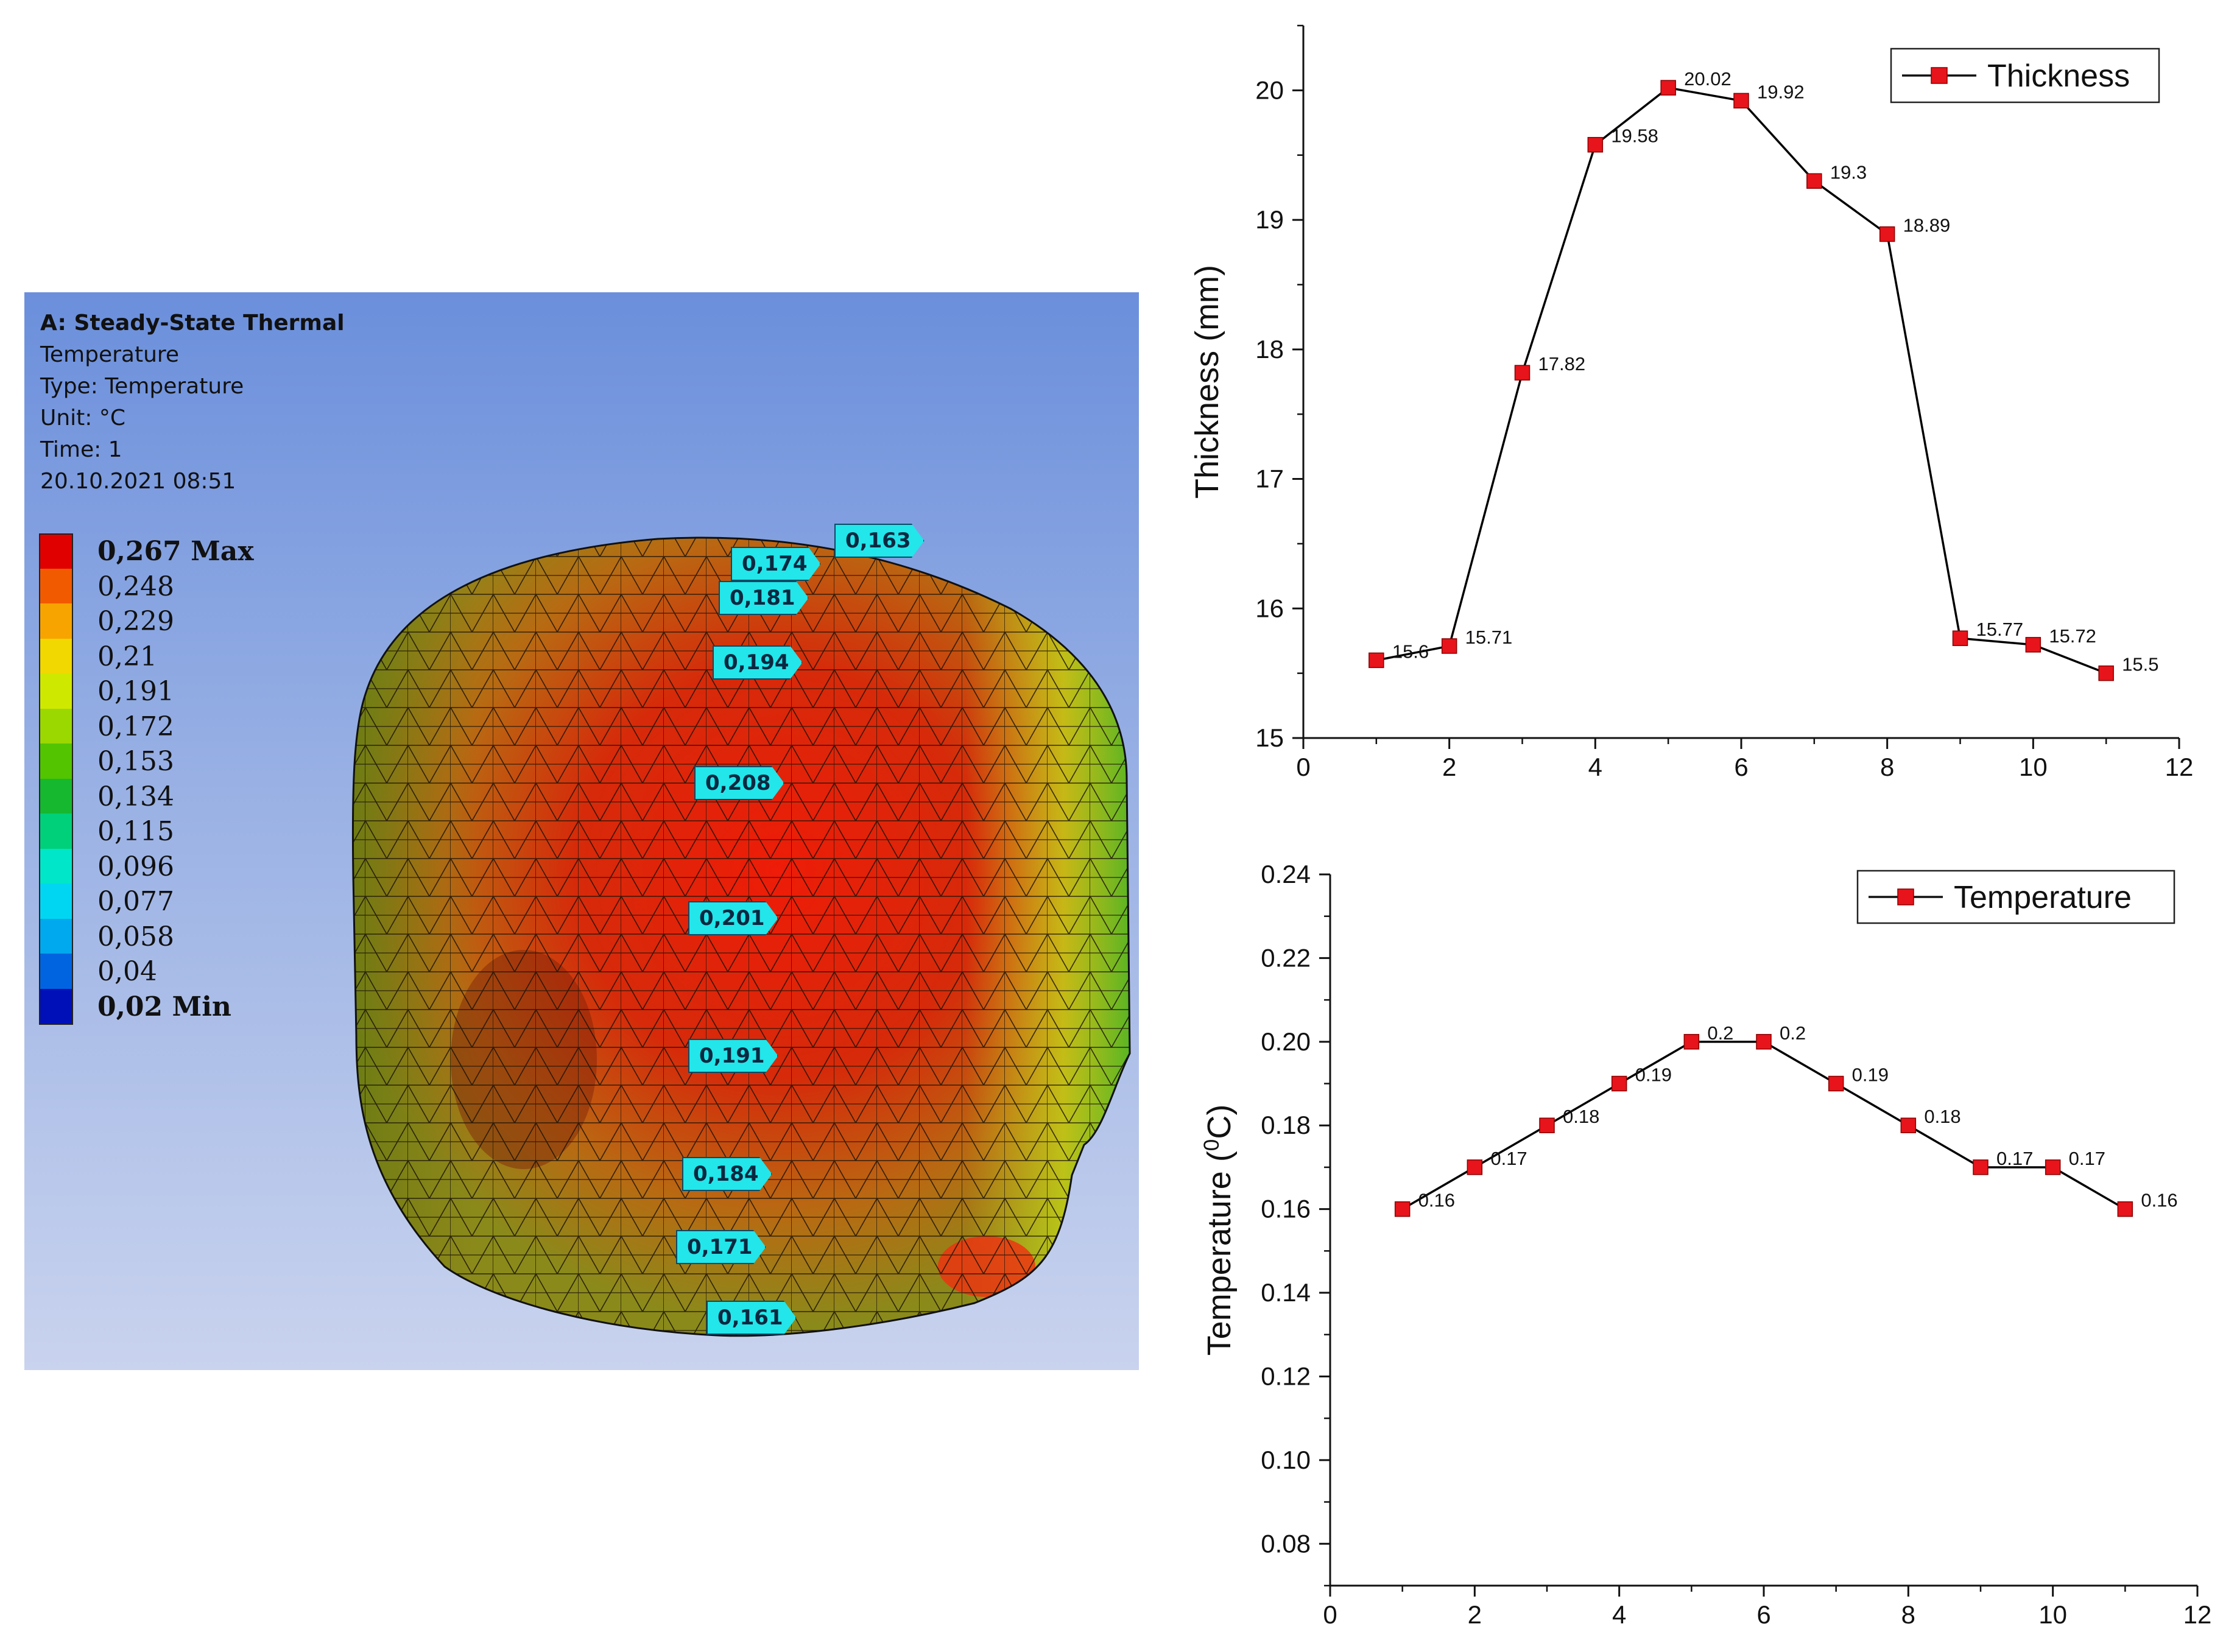  Describe the element at coordinates (1286, 1376) in the screenshot. I see `y-tick-label: 0.12` at that location.